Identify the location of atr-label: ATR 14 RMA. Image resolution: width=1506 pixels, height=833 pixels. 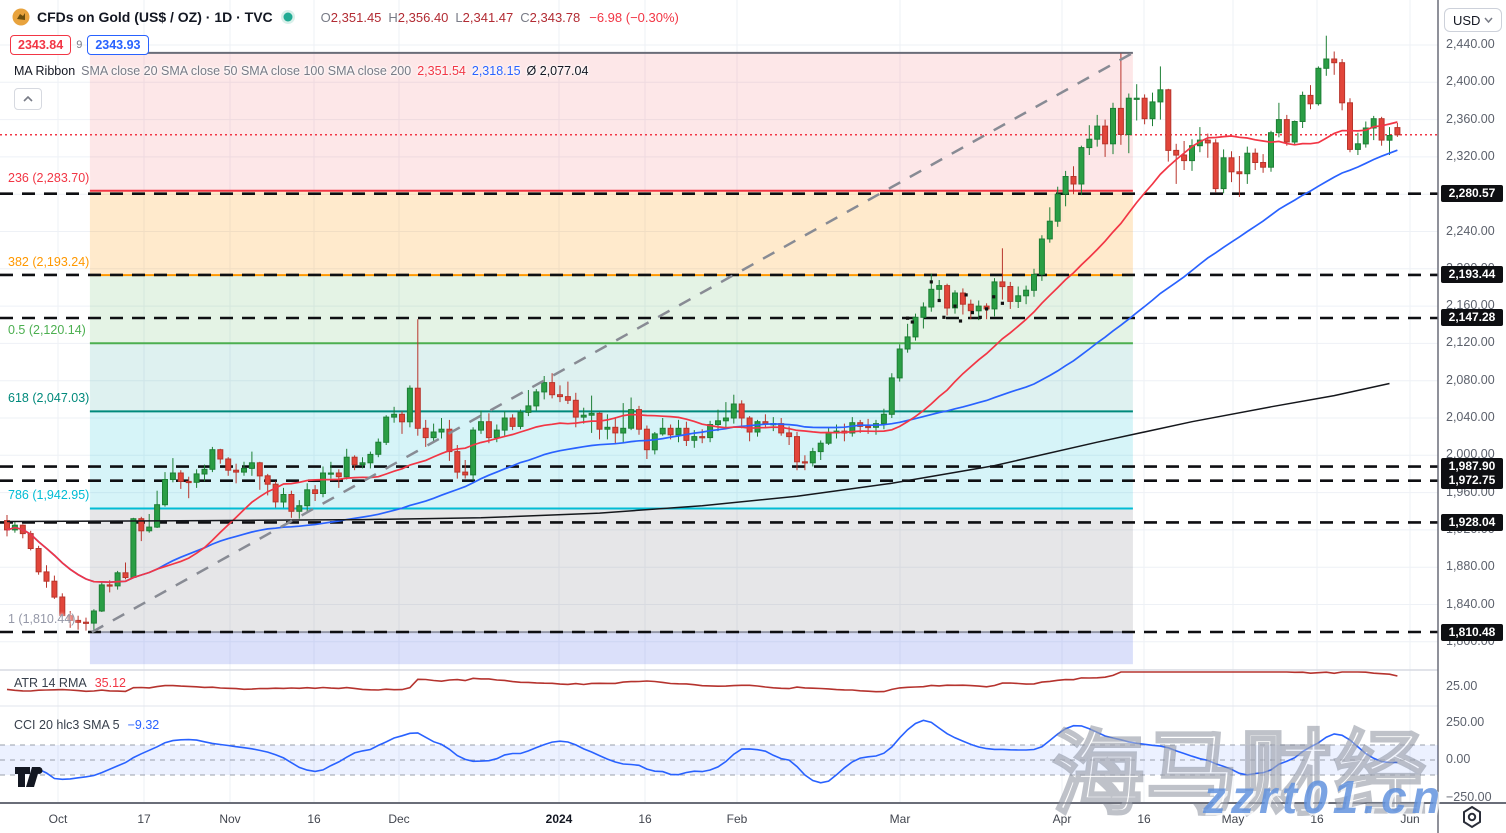
(50, 683).